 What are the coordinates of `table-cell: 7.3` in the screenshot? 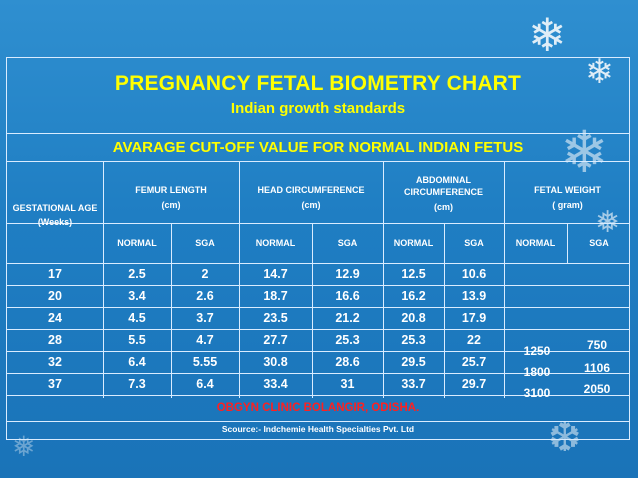 It's located at (137, 384).